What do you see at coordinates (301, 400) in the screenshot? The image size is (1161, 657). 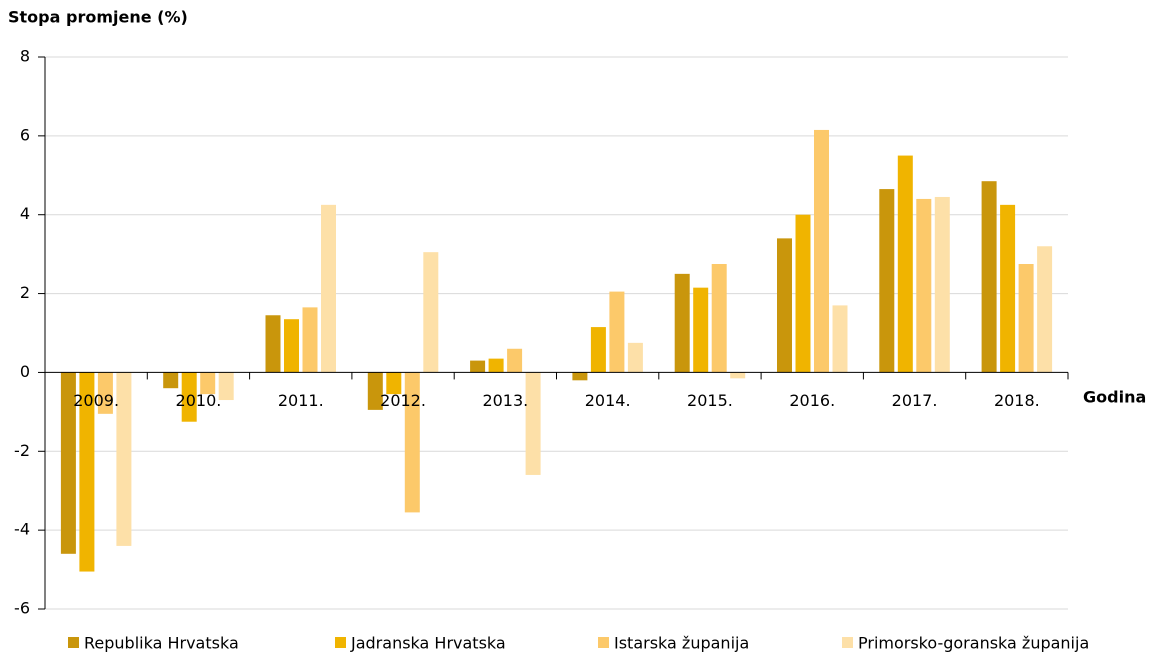 I see `x-tick-label: 2011.` at bounding box center [301, 400].